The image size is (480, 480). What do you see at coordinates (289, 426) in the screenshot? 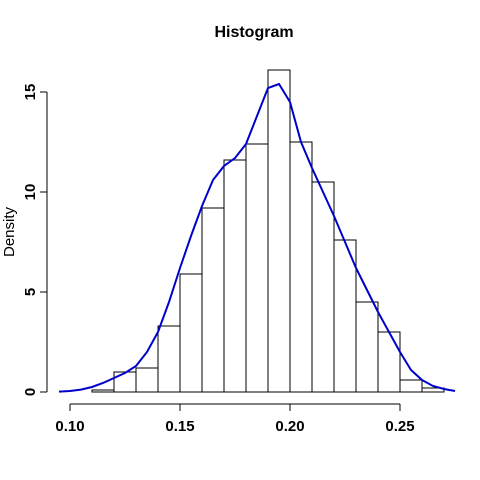
I see `x-tick-label: 0.20` at bounding box center [289, 426].